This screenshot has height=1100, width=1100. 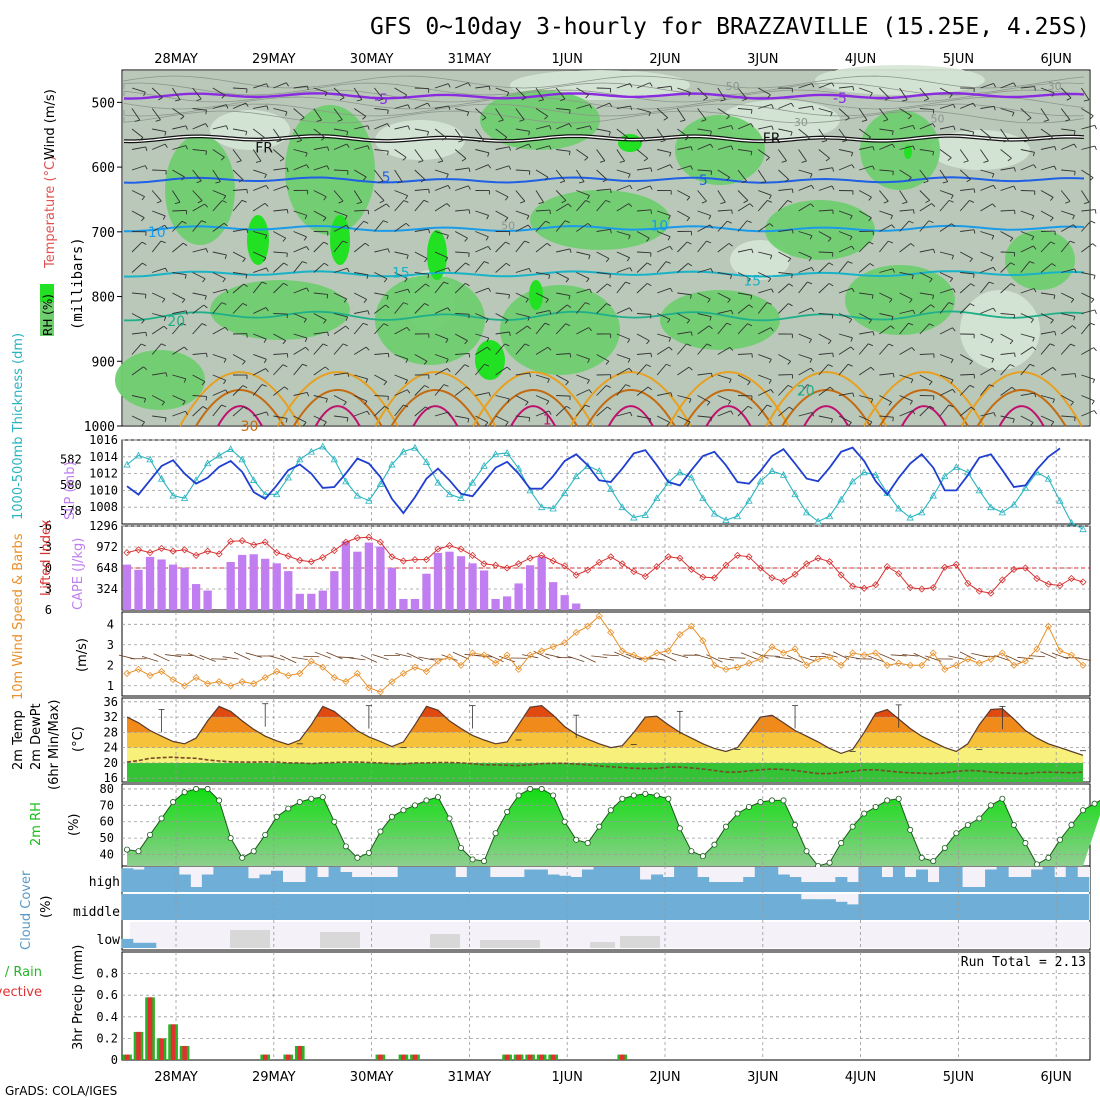 I want to click on li-point, so click(x=392, y=557).